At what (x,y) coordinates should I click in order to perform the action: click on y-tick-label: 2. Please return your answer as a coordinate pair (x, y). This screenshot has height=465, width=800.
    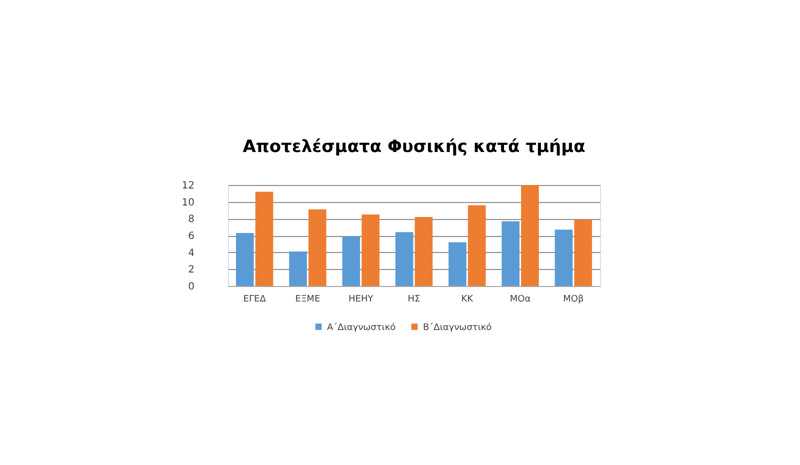
    Looking at the image, I should click on (191, 270).